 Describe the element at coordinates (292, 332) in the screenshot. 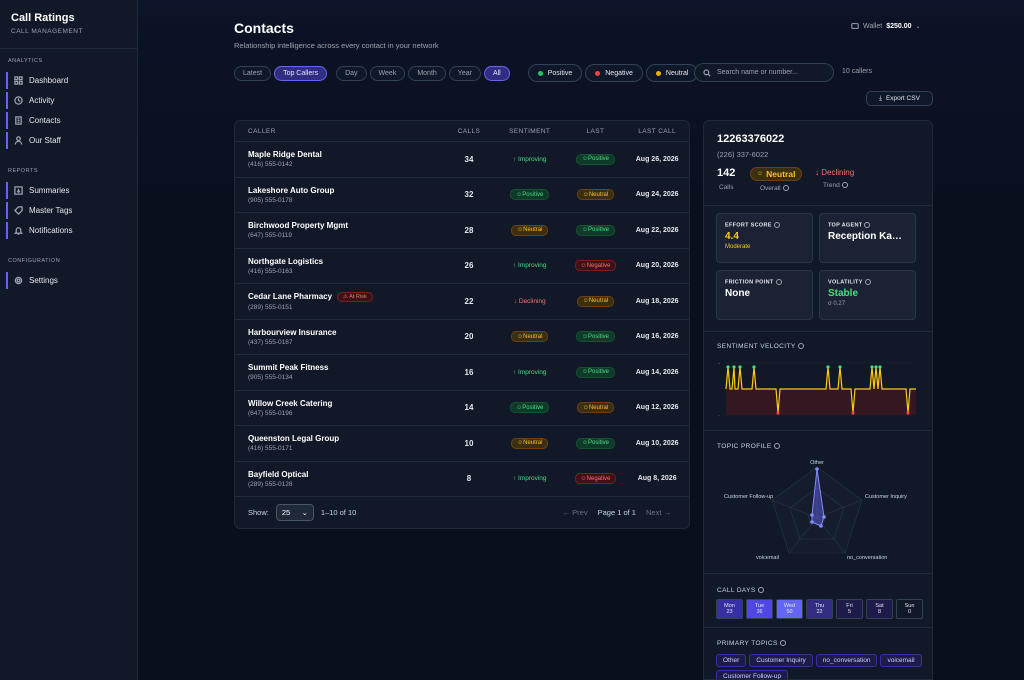

I see `caller-name: Harbourview Insurance` at that location.